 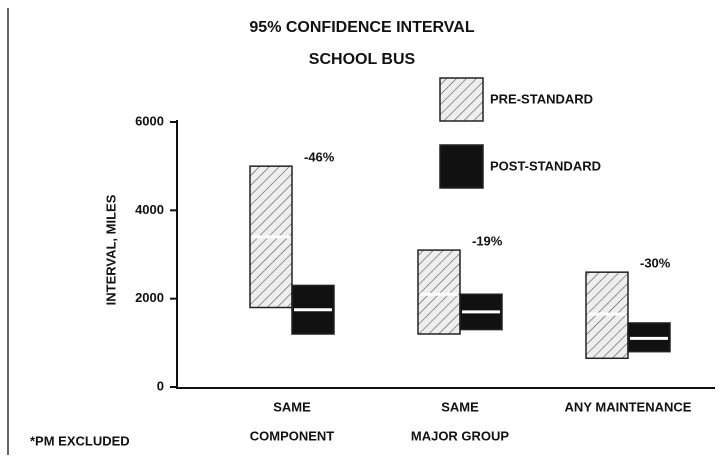 I want to click on annotation: -19%, so click(x=487, y=241).